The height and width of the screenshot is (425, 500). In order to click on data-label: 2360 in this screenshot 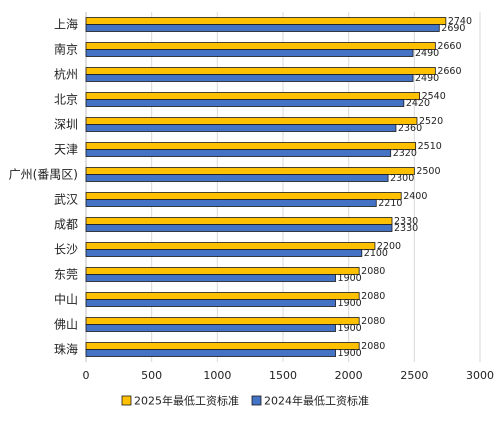, I will do `click(410, 128)`.